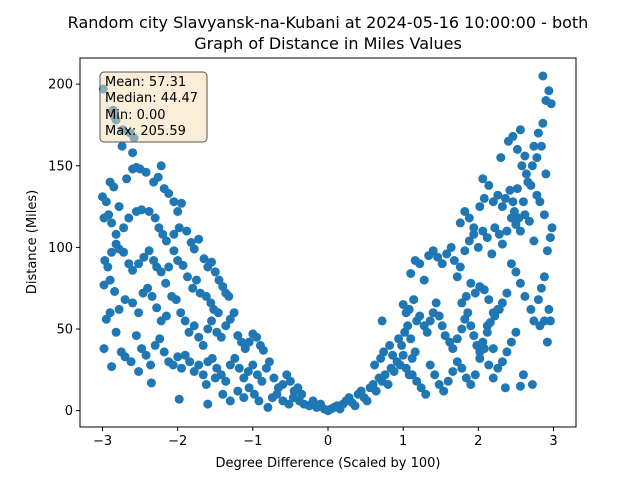 The height and width of the screenshot is (480, 640). What do you see at coordinates (252, 441) in the screenshot?
I see `x-tick-label: −1` at bounding box center [252, 441].